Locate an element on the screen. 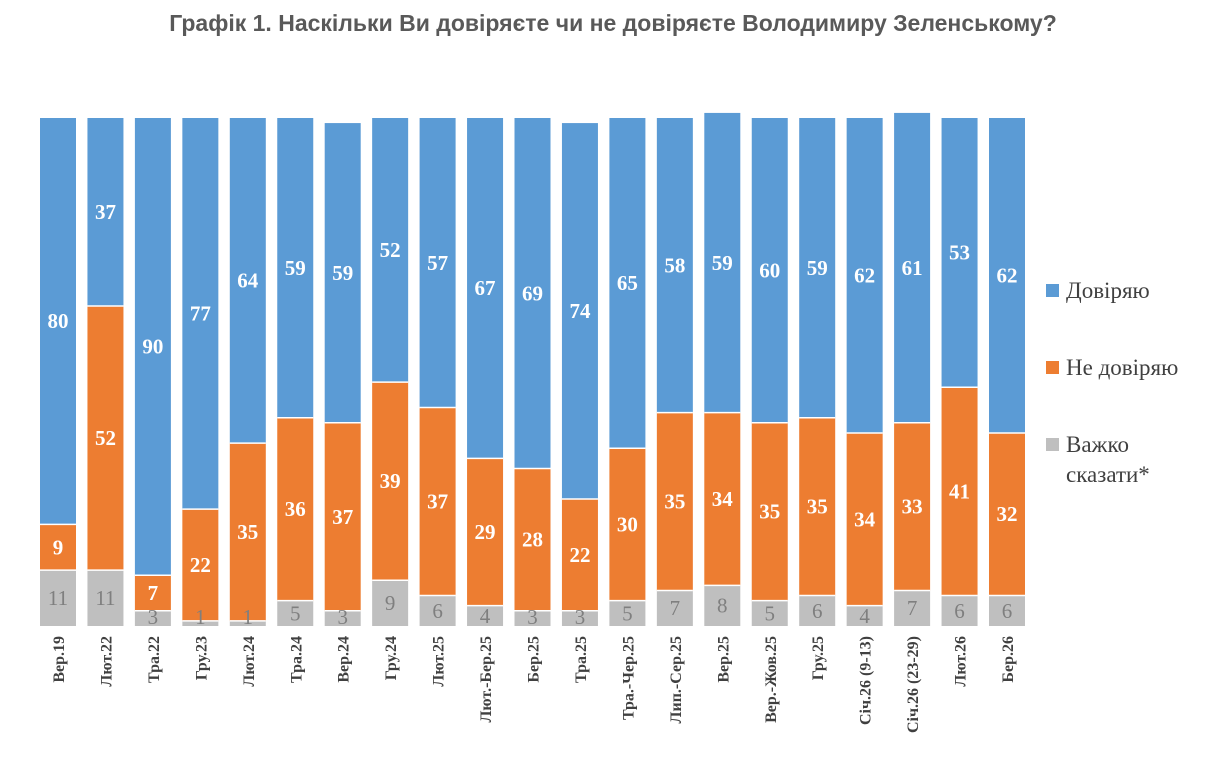 This screenshot has width=1226, height=766. data-label: 64 is located at coordinates (248, 281).